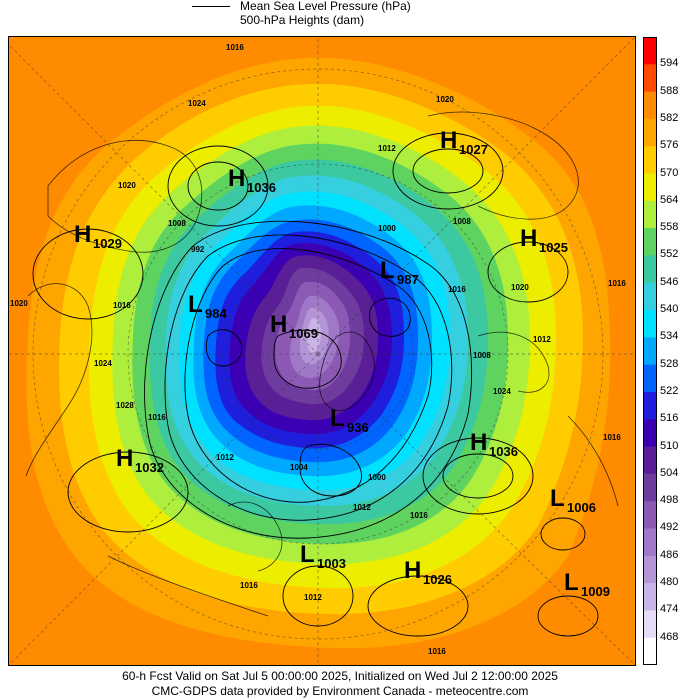  I want to click on color-scale-tick-label: 480, so click(669, 582).